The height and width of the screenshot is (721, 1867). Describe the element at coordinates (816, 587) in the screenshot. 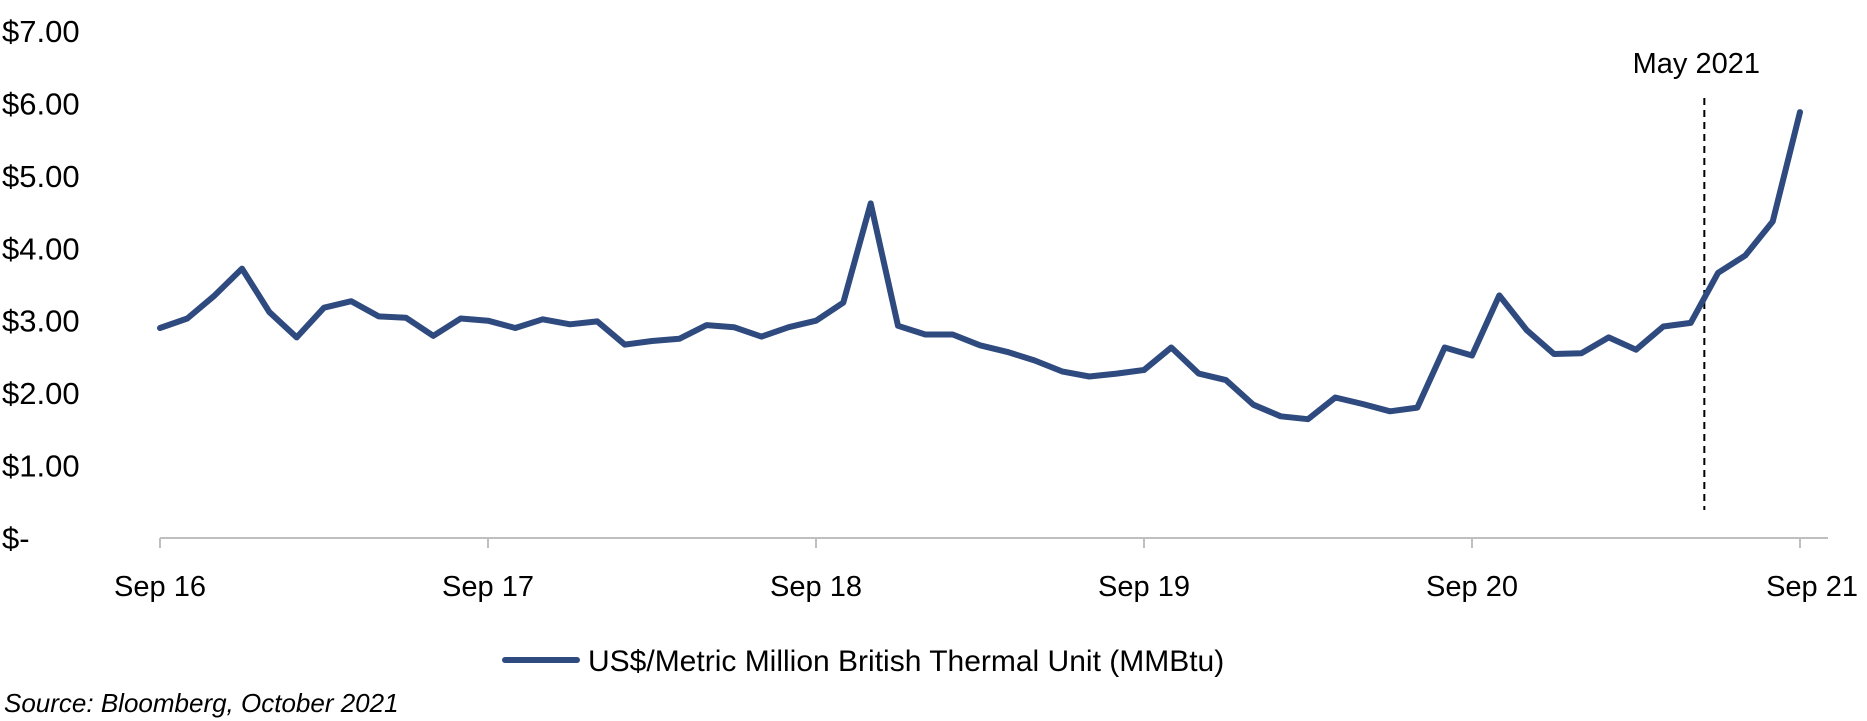

I see `x-tick-label: Sep 18` at that location.